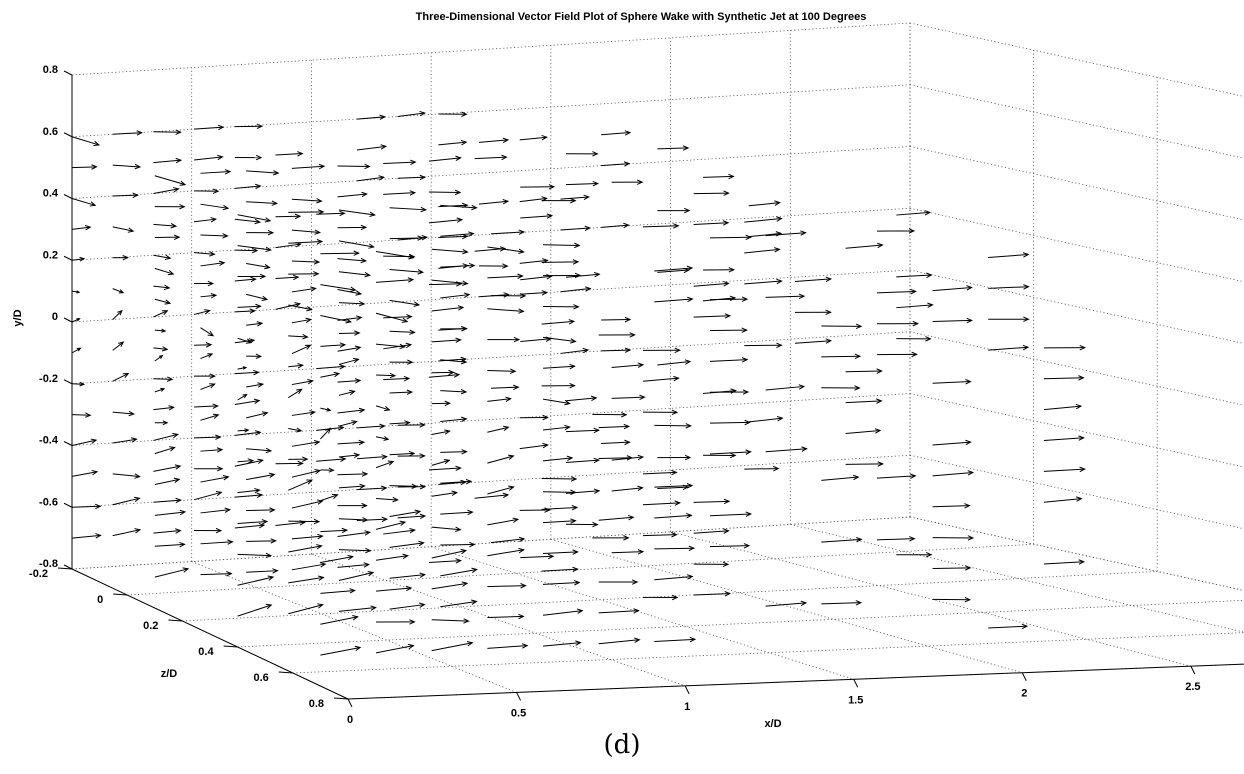  I want to click on y-tick-label: 0.2, so click(50, 255).